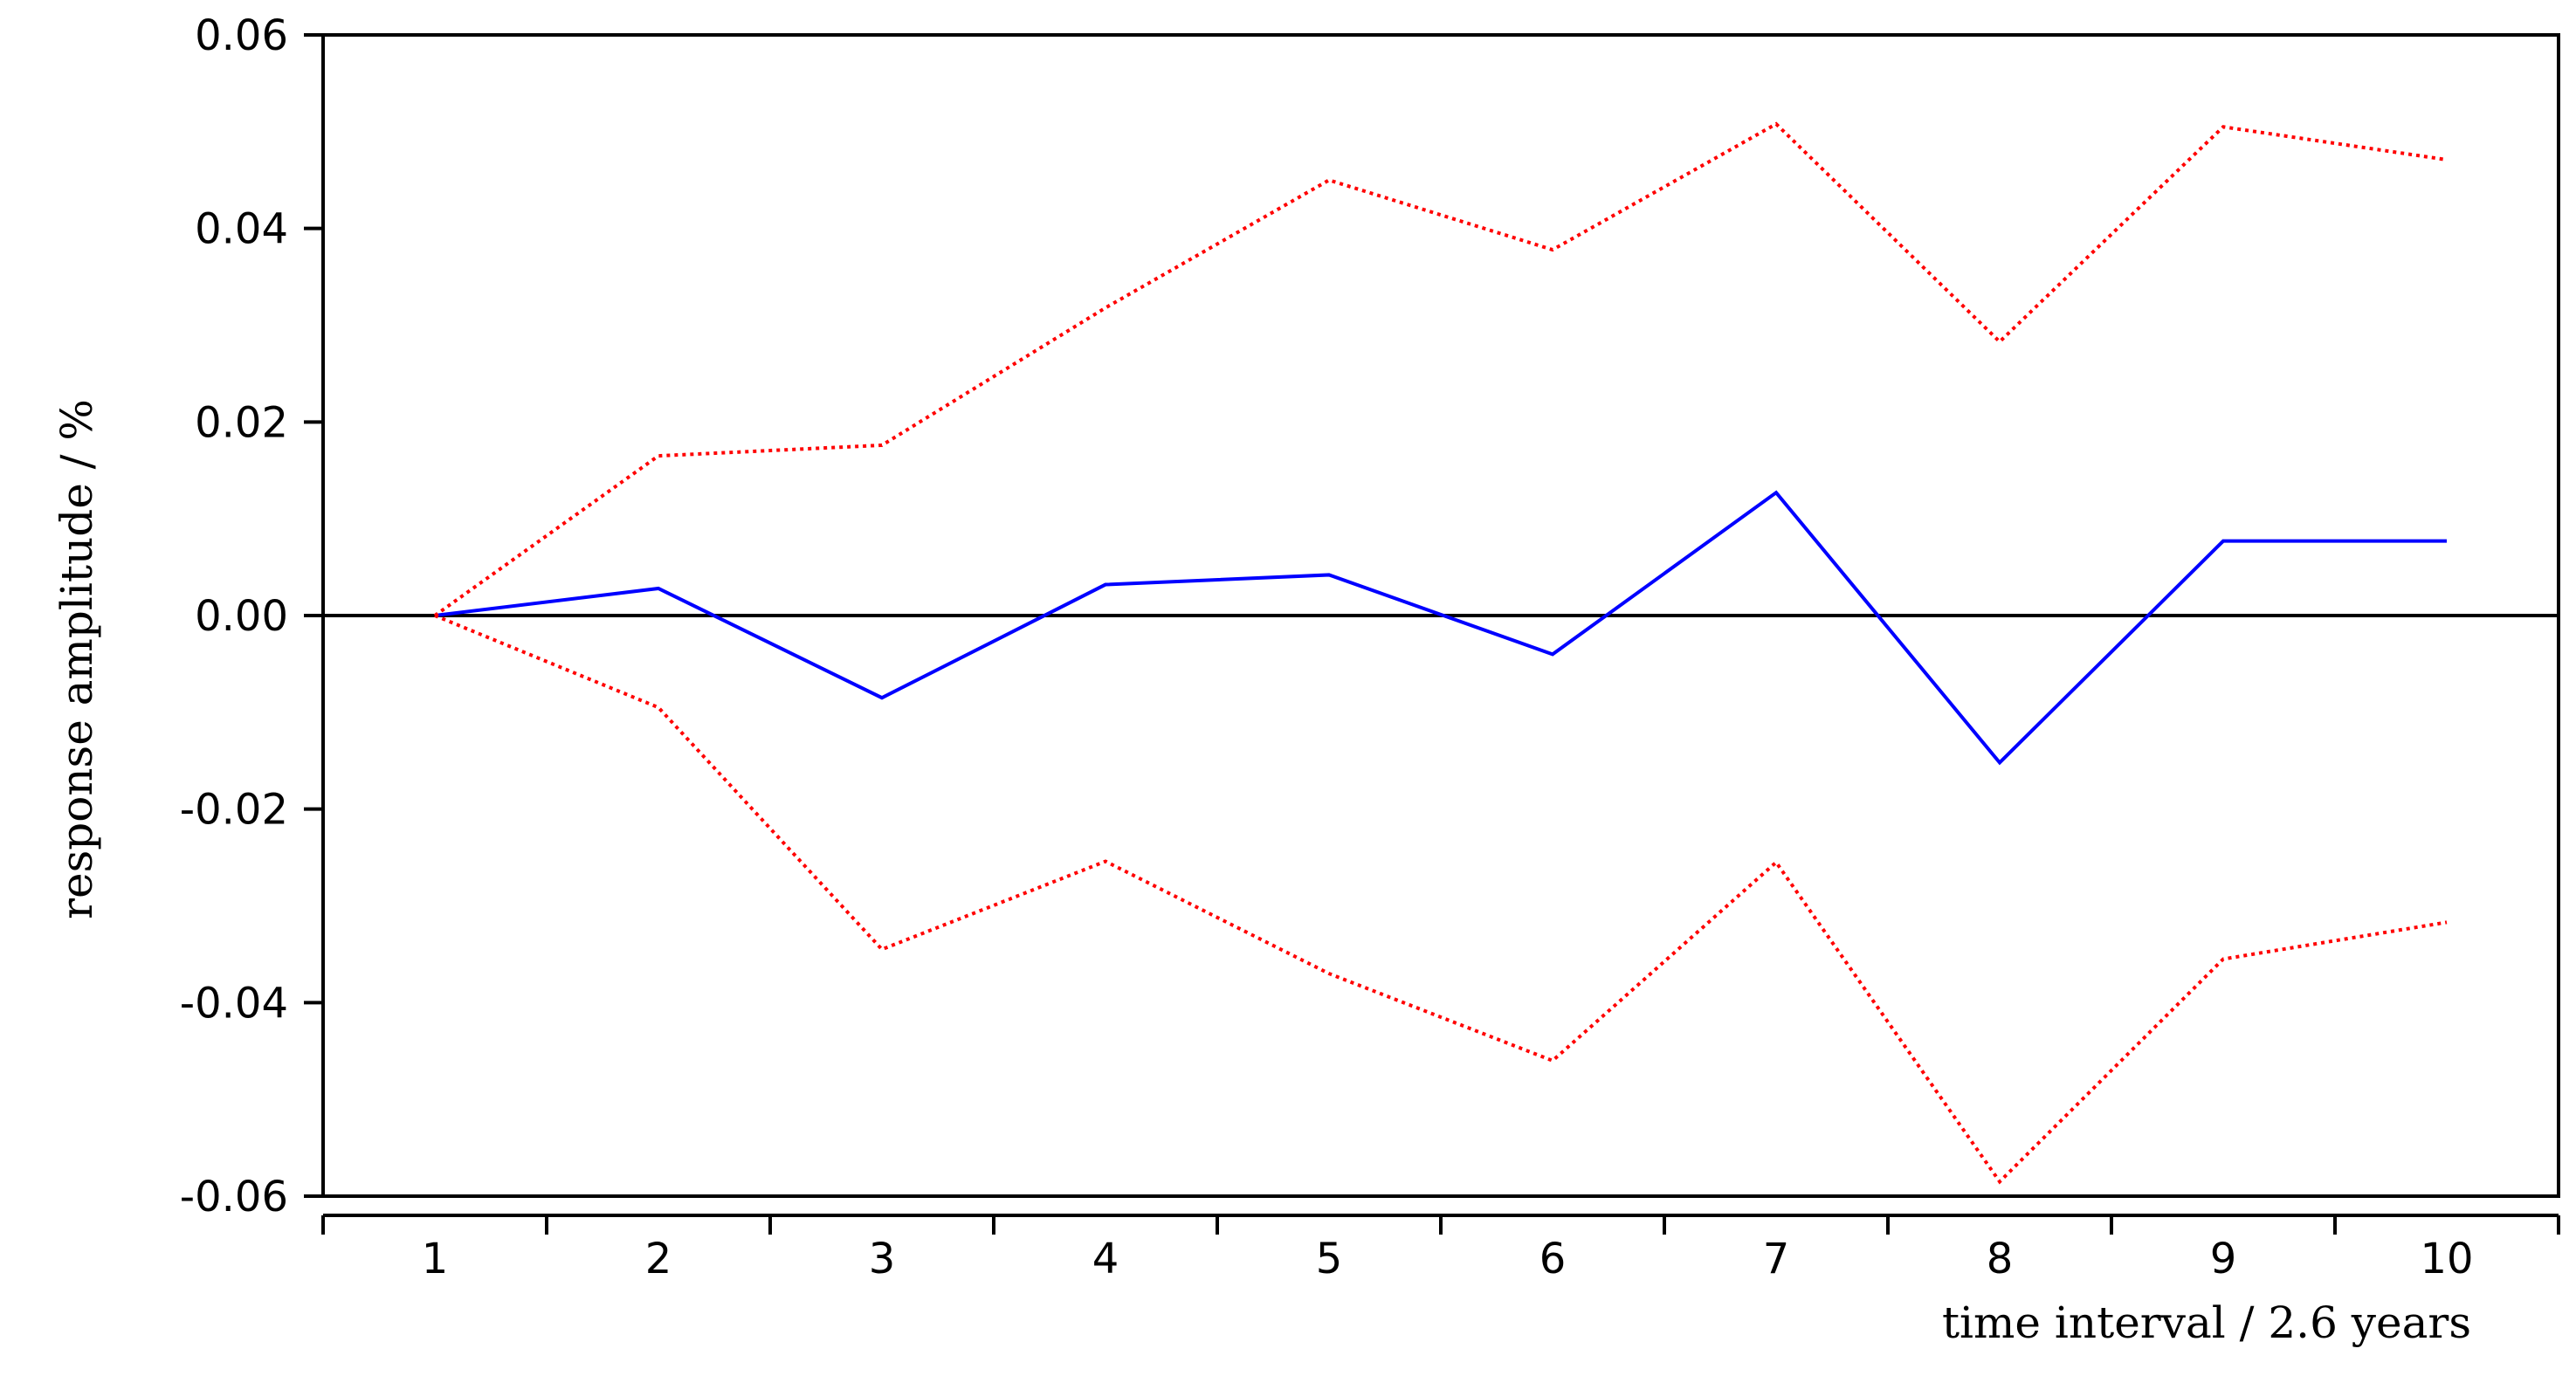  Describe the element at coordinates (1776, 1259) in the screenshot. I see `x-tick-label: 7` at that location.